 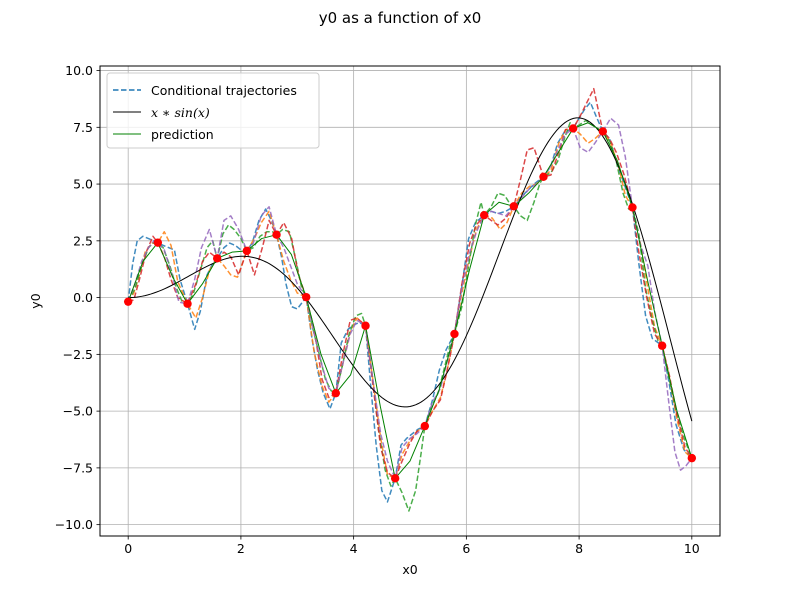 What do you see at coordinates (466, 548) in the screenshot?
I see `x-tick-label: 6` at bounding box center [466, 548].